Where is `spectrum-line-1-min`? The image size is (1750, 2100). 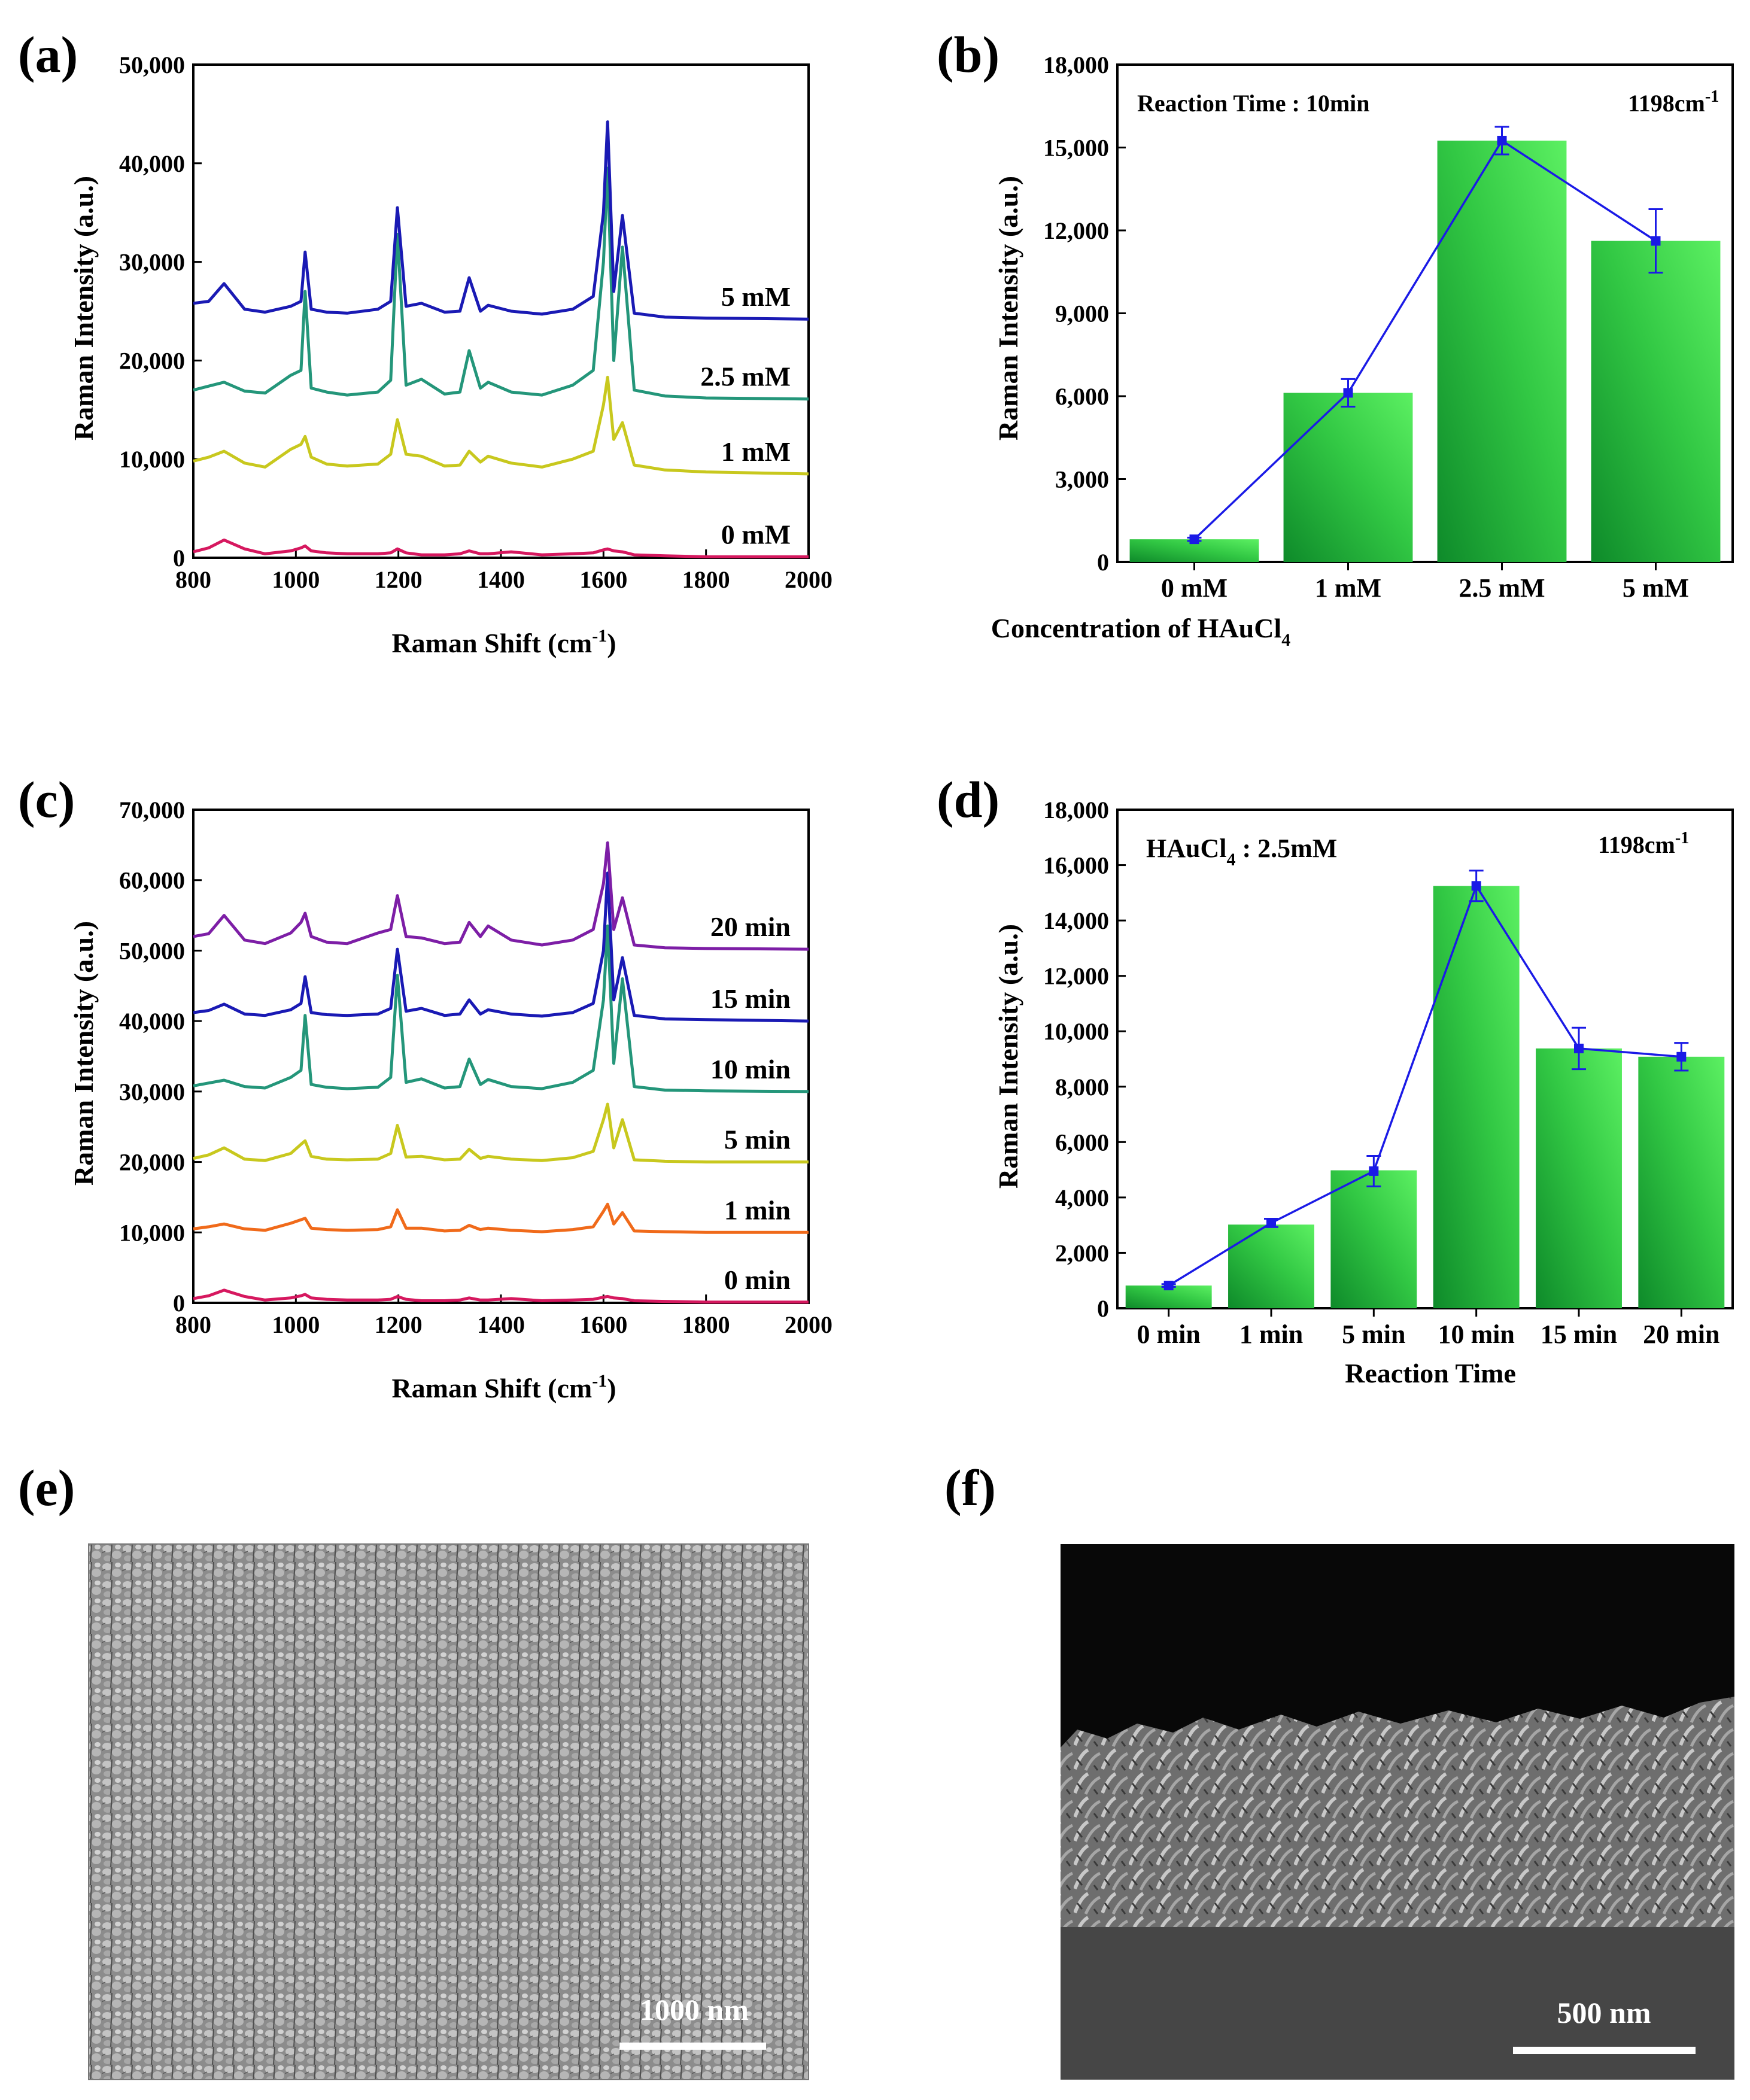
spectrum-line-1-min is located at coordinates (501, 1218).